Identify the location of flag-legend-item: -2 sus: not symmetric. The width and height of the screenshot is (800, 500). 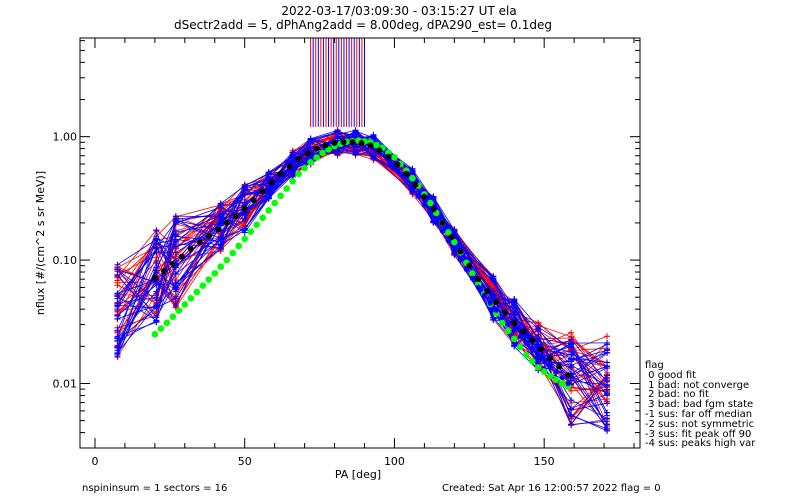
(700, 424).